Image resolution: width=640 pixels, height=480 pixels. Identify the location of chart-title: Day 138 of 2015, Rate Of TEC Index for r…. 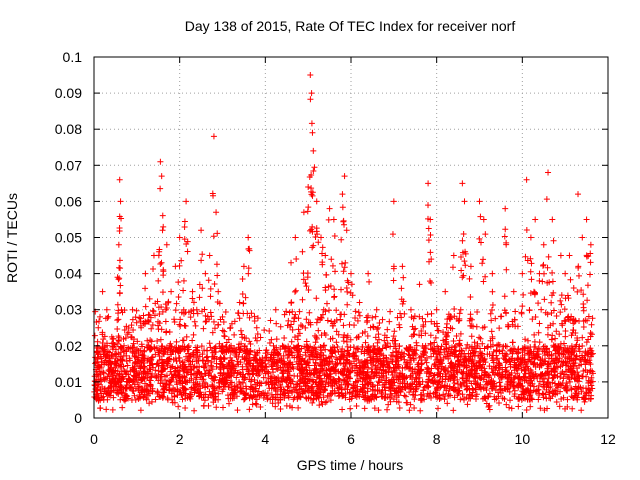
(350, 26).